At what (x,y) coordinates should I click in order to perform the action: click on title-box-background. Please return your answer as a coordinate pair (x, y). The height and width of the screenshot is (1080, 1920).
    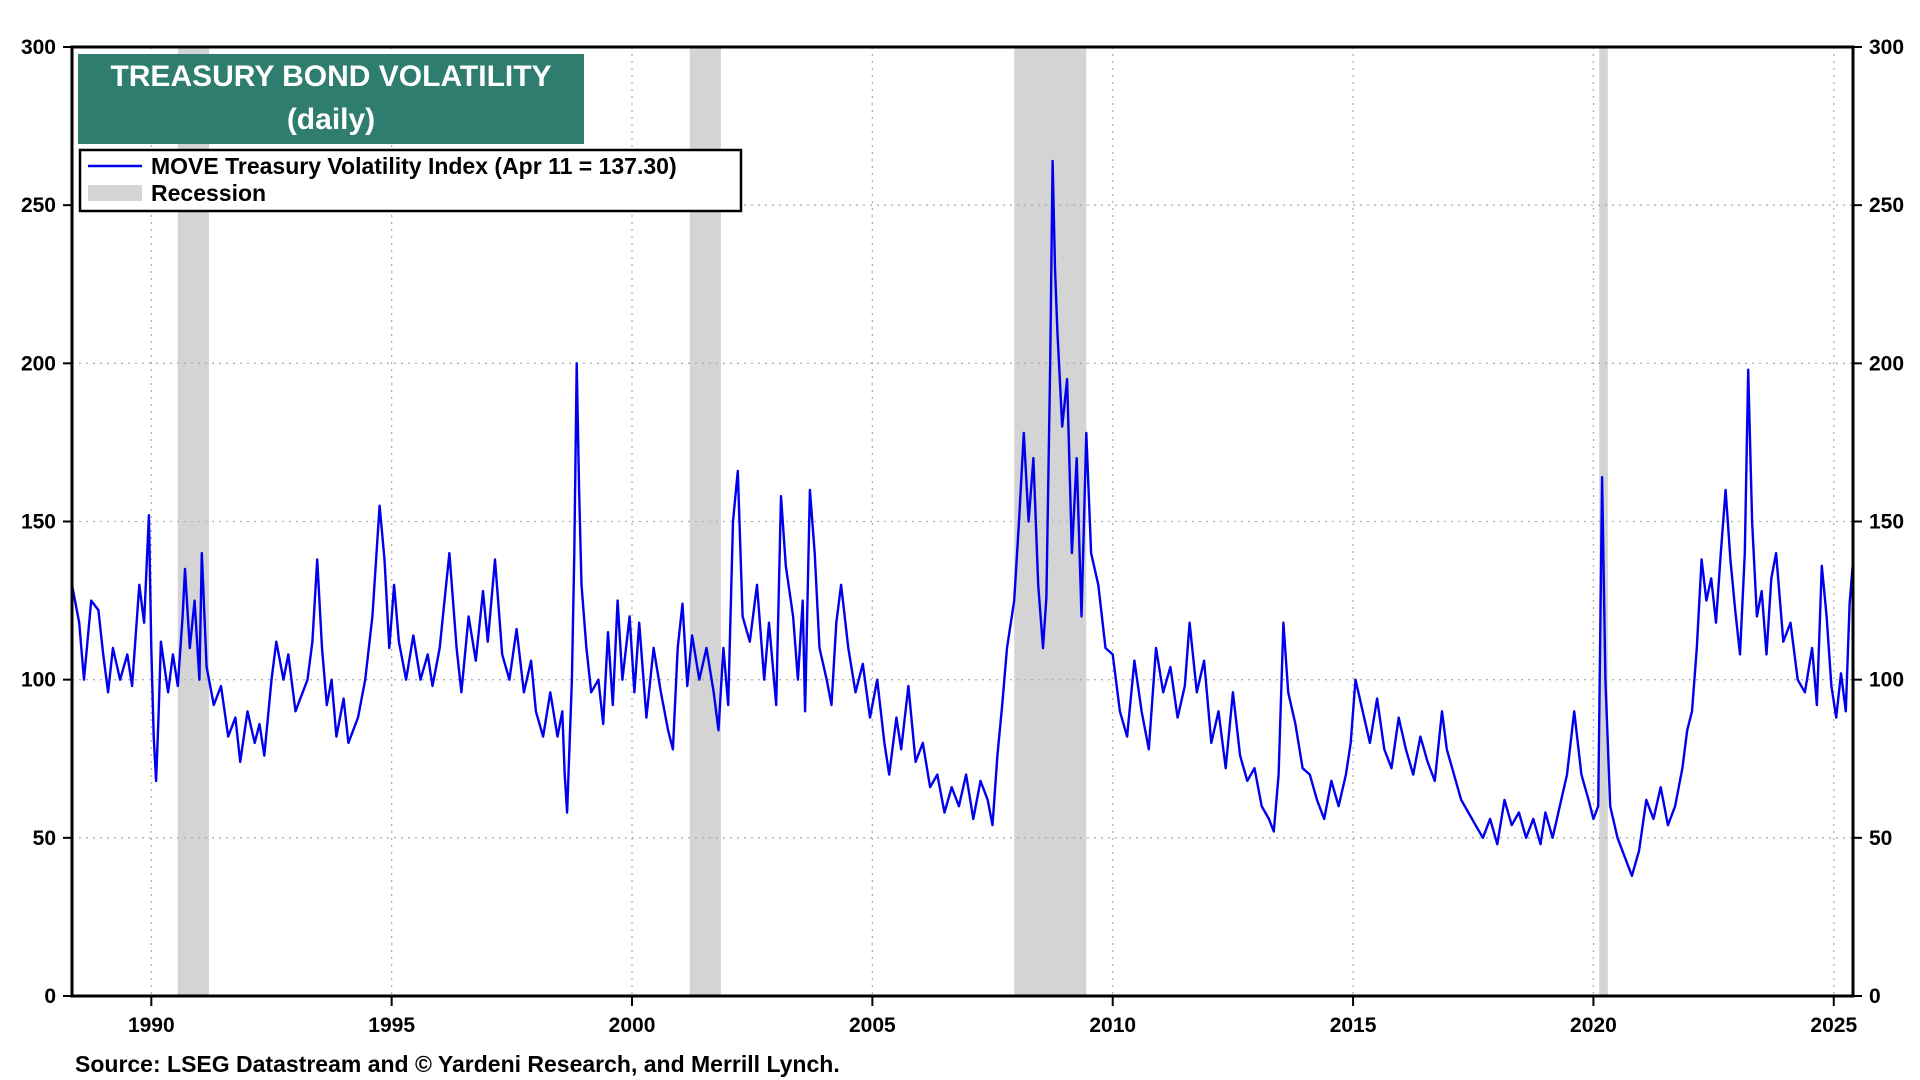
    Looking at the image, I should click on (331, 99).